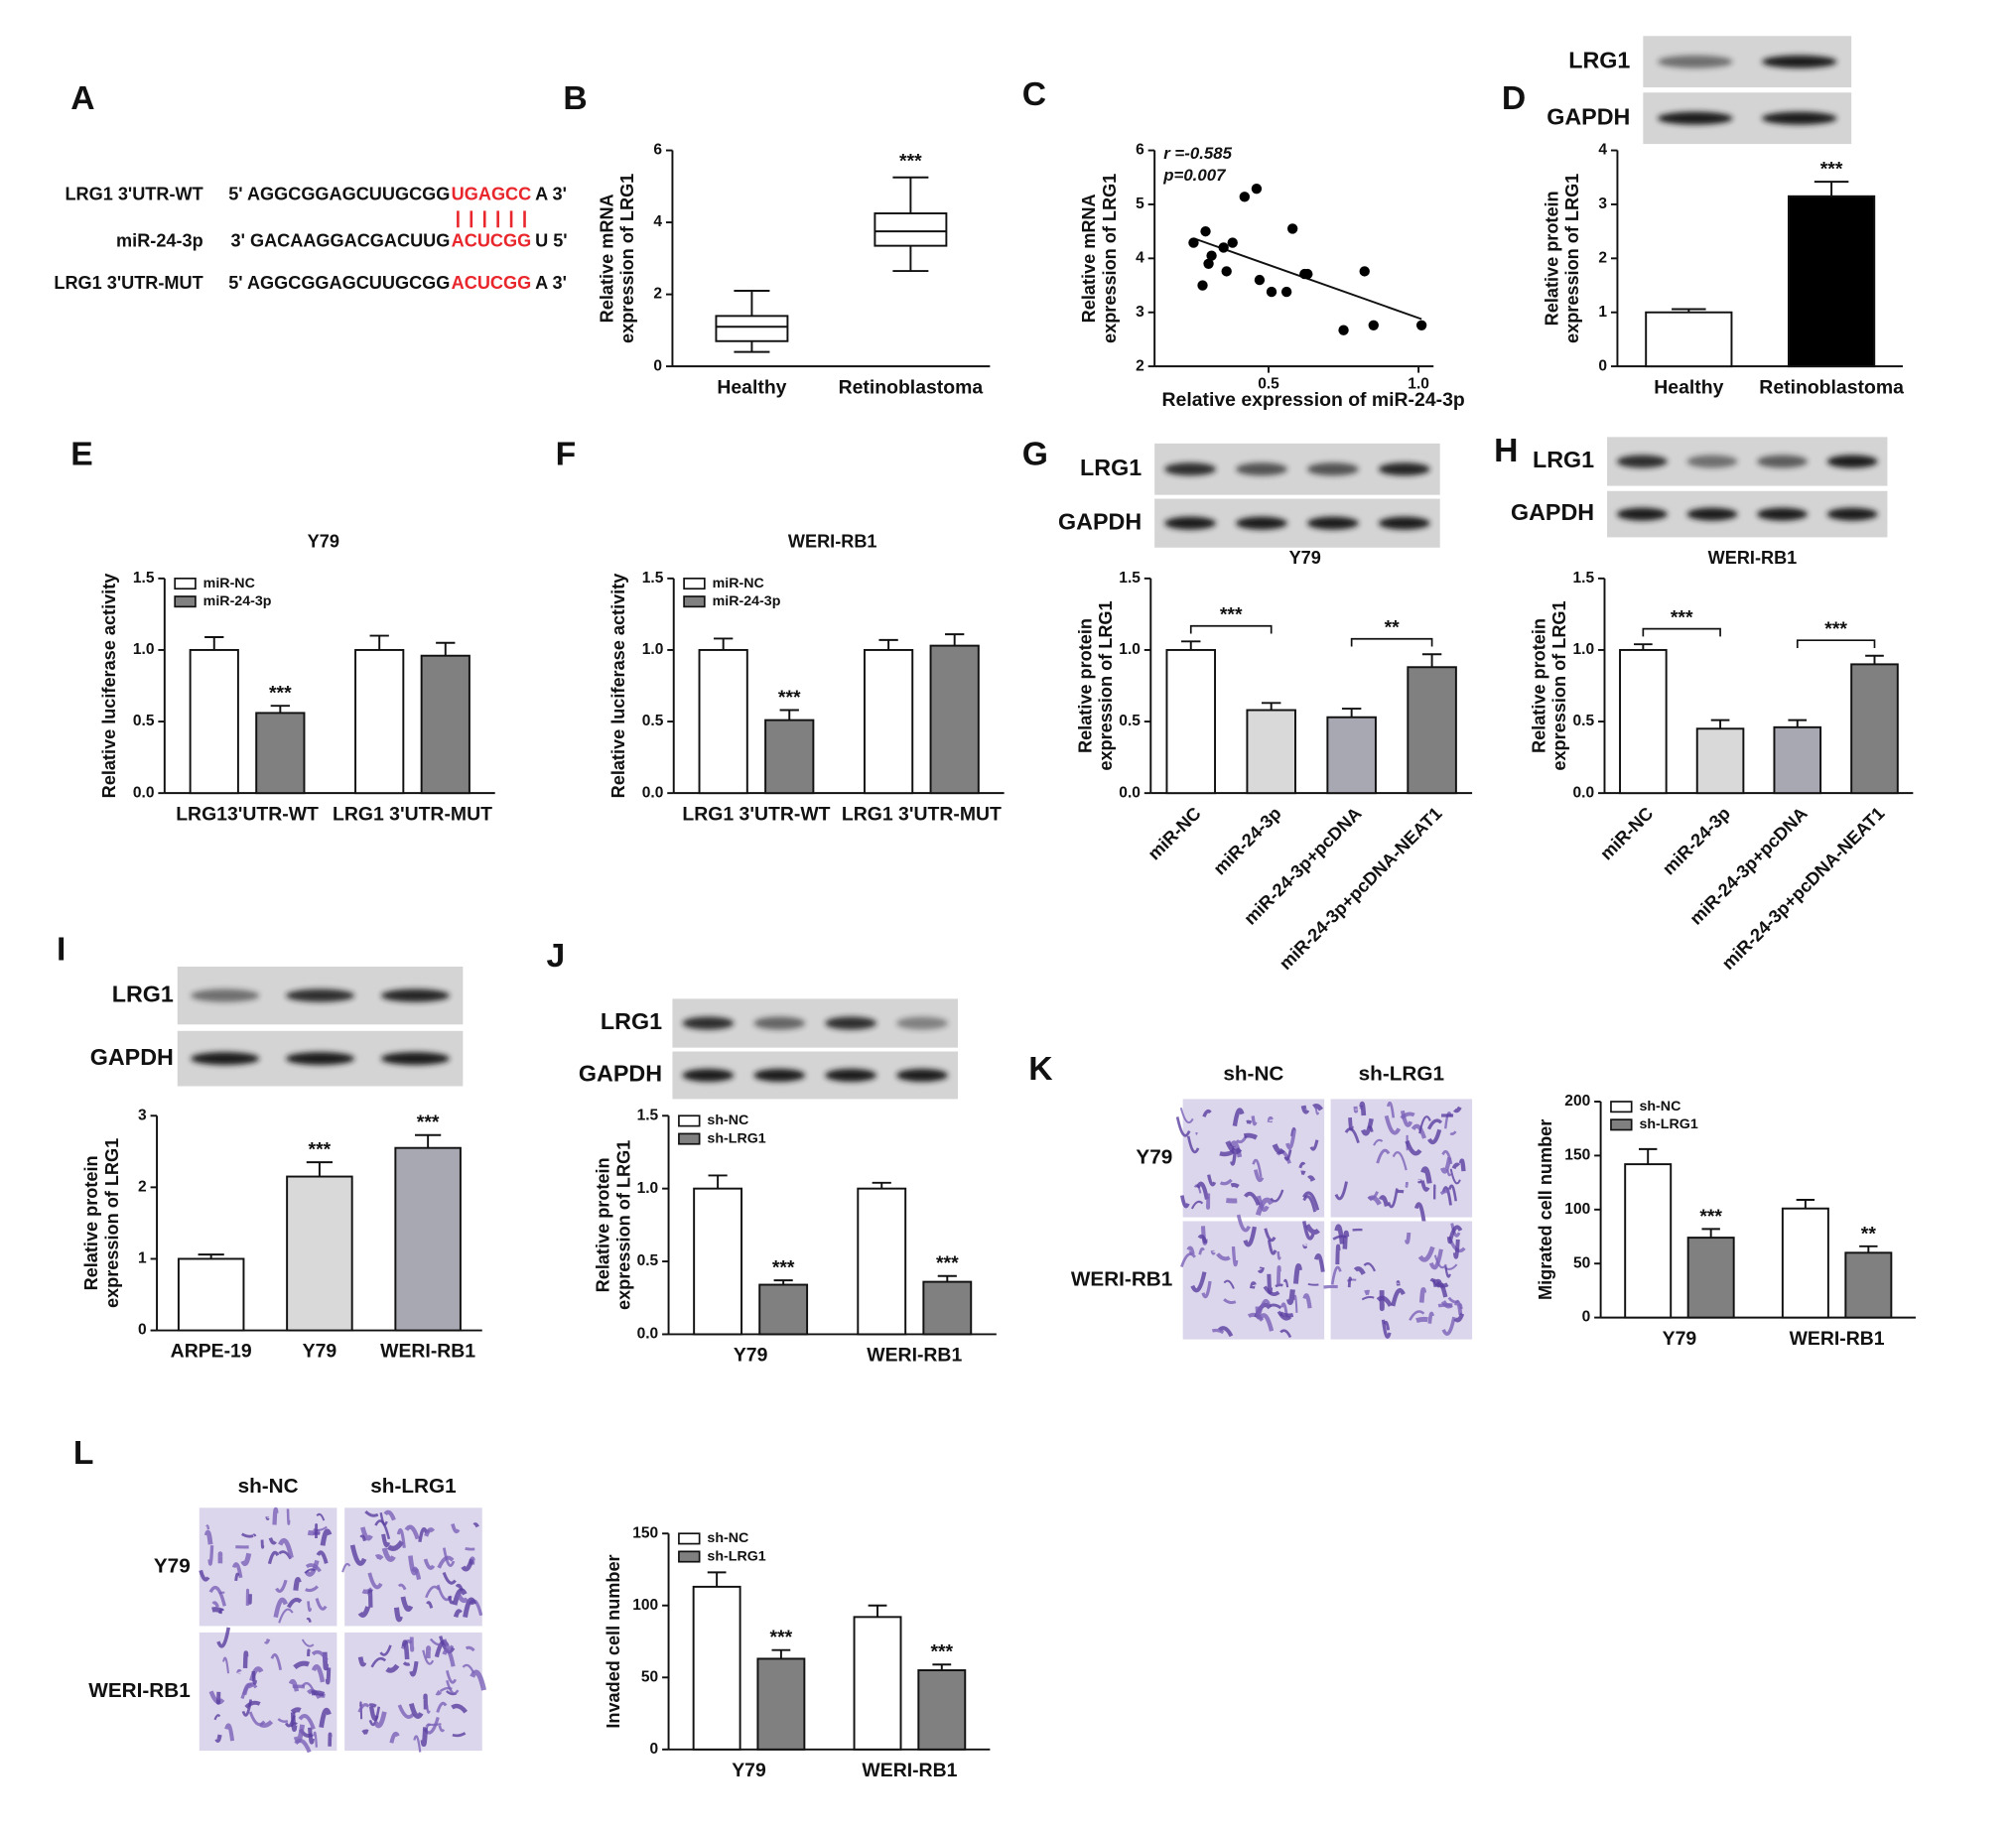 This screenshot has height=1833, width=2016. I want to click on blot-label: LRG1, so click(1111, 467).